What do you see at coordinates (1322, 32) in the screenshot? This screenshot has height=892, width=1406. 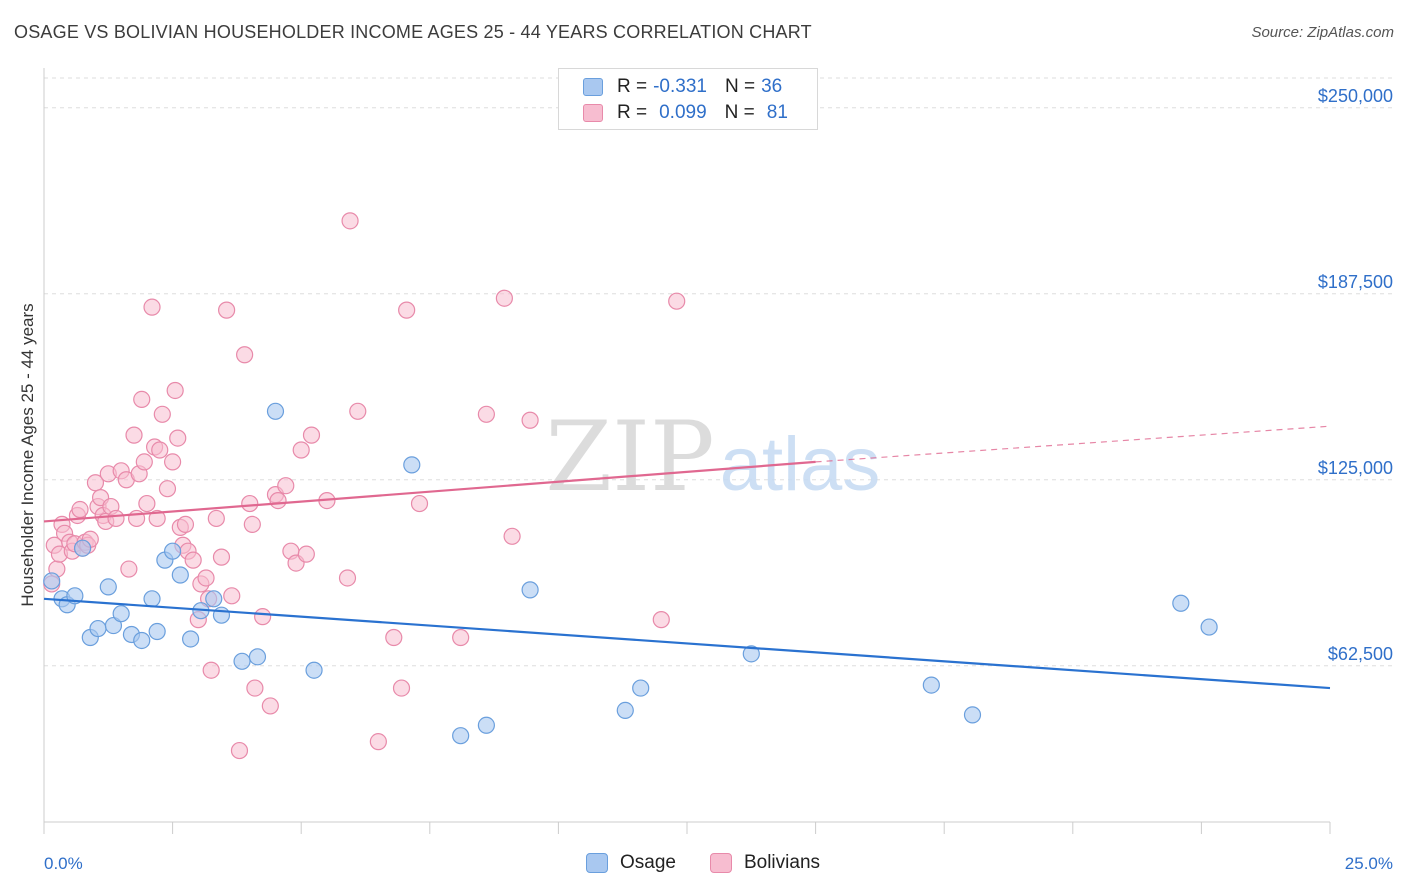 I see `source-credit: Source: ZipAtlas.com` at bounding box center [1322, 32].